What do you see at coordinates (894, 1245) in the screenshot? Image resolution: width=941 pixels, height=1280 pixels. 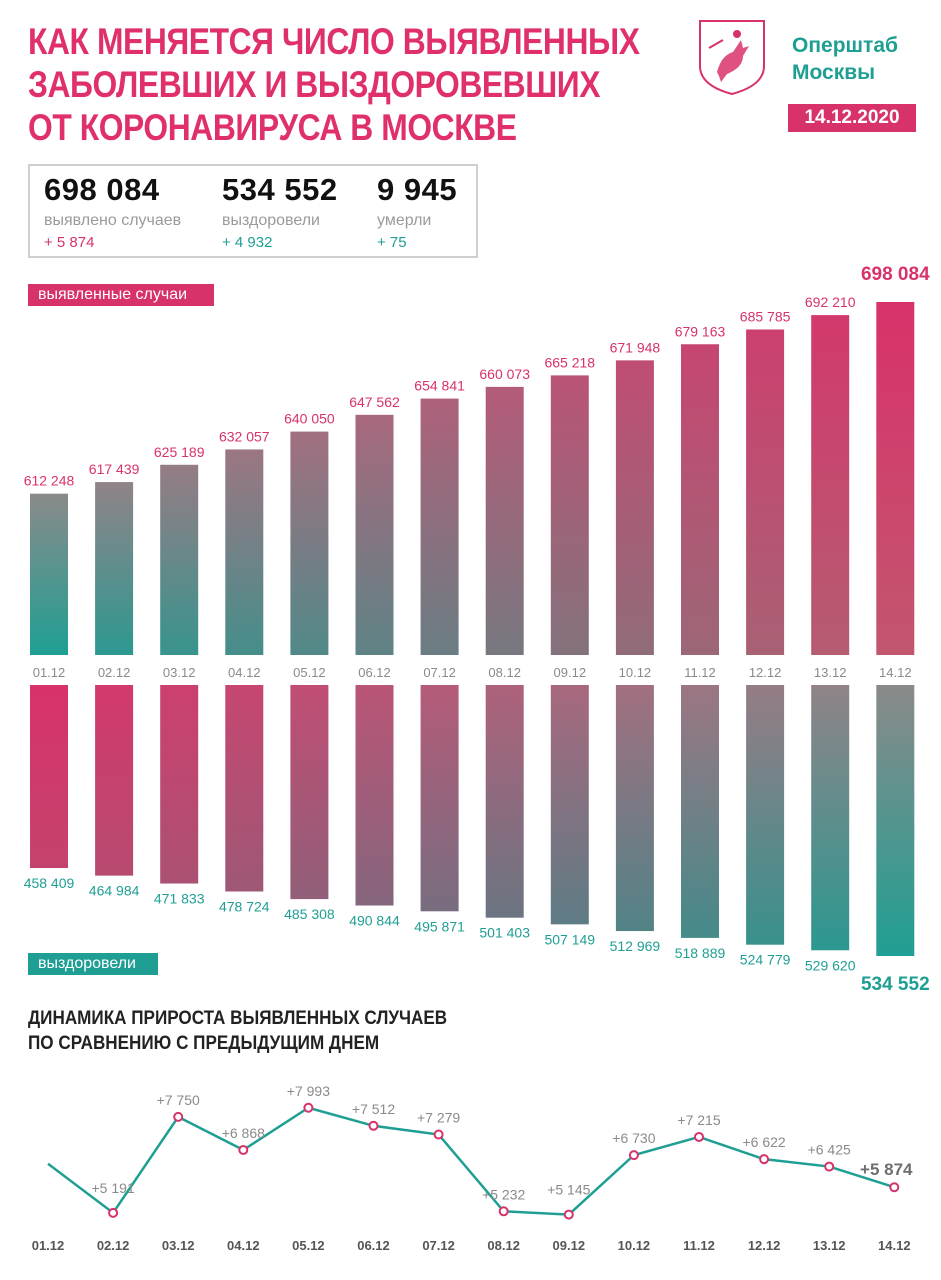 I see `line-category-label: 14.12` at bounding box center [894, 1245].